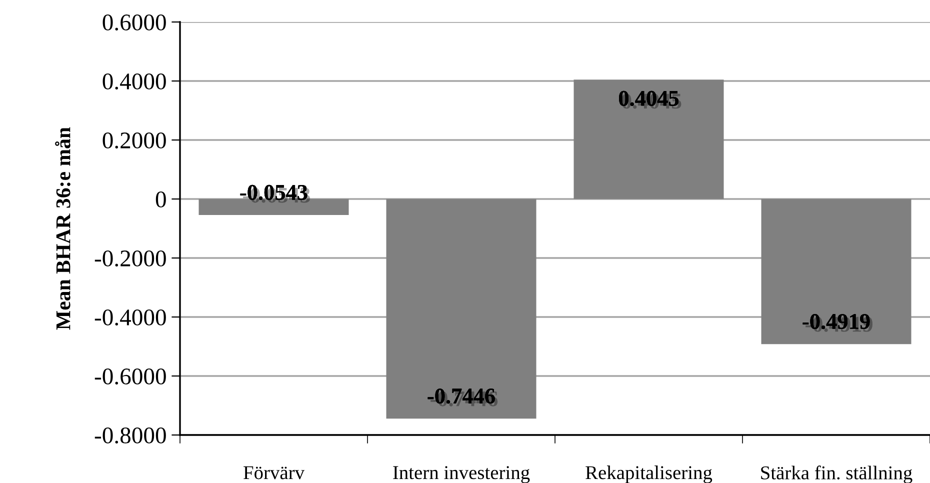 This screenshot has height=483, width=930. Describe the element at coordinates (275, 193) in the screenshot. I see `data-label: -0.0543` at that location.